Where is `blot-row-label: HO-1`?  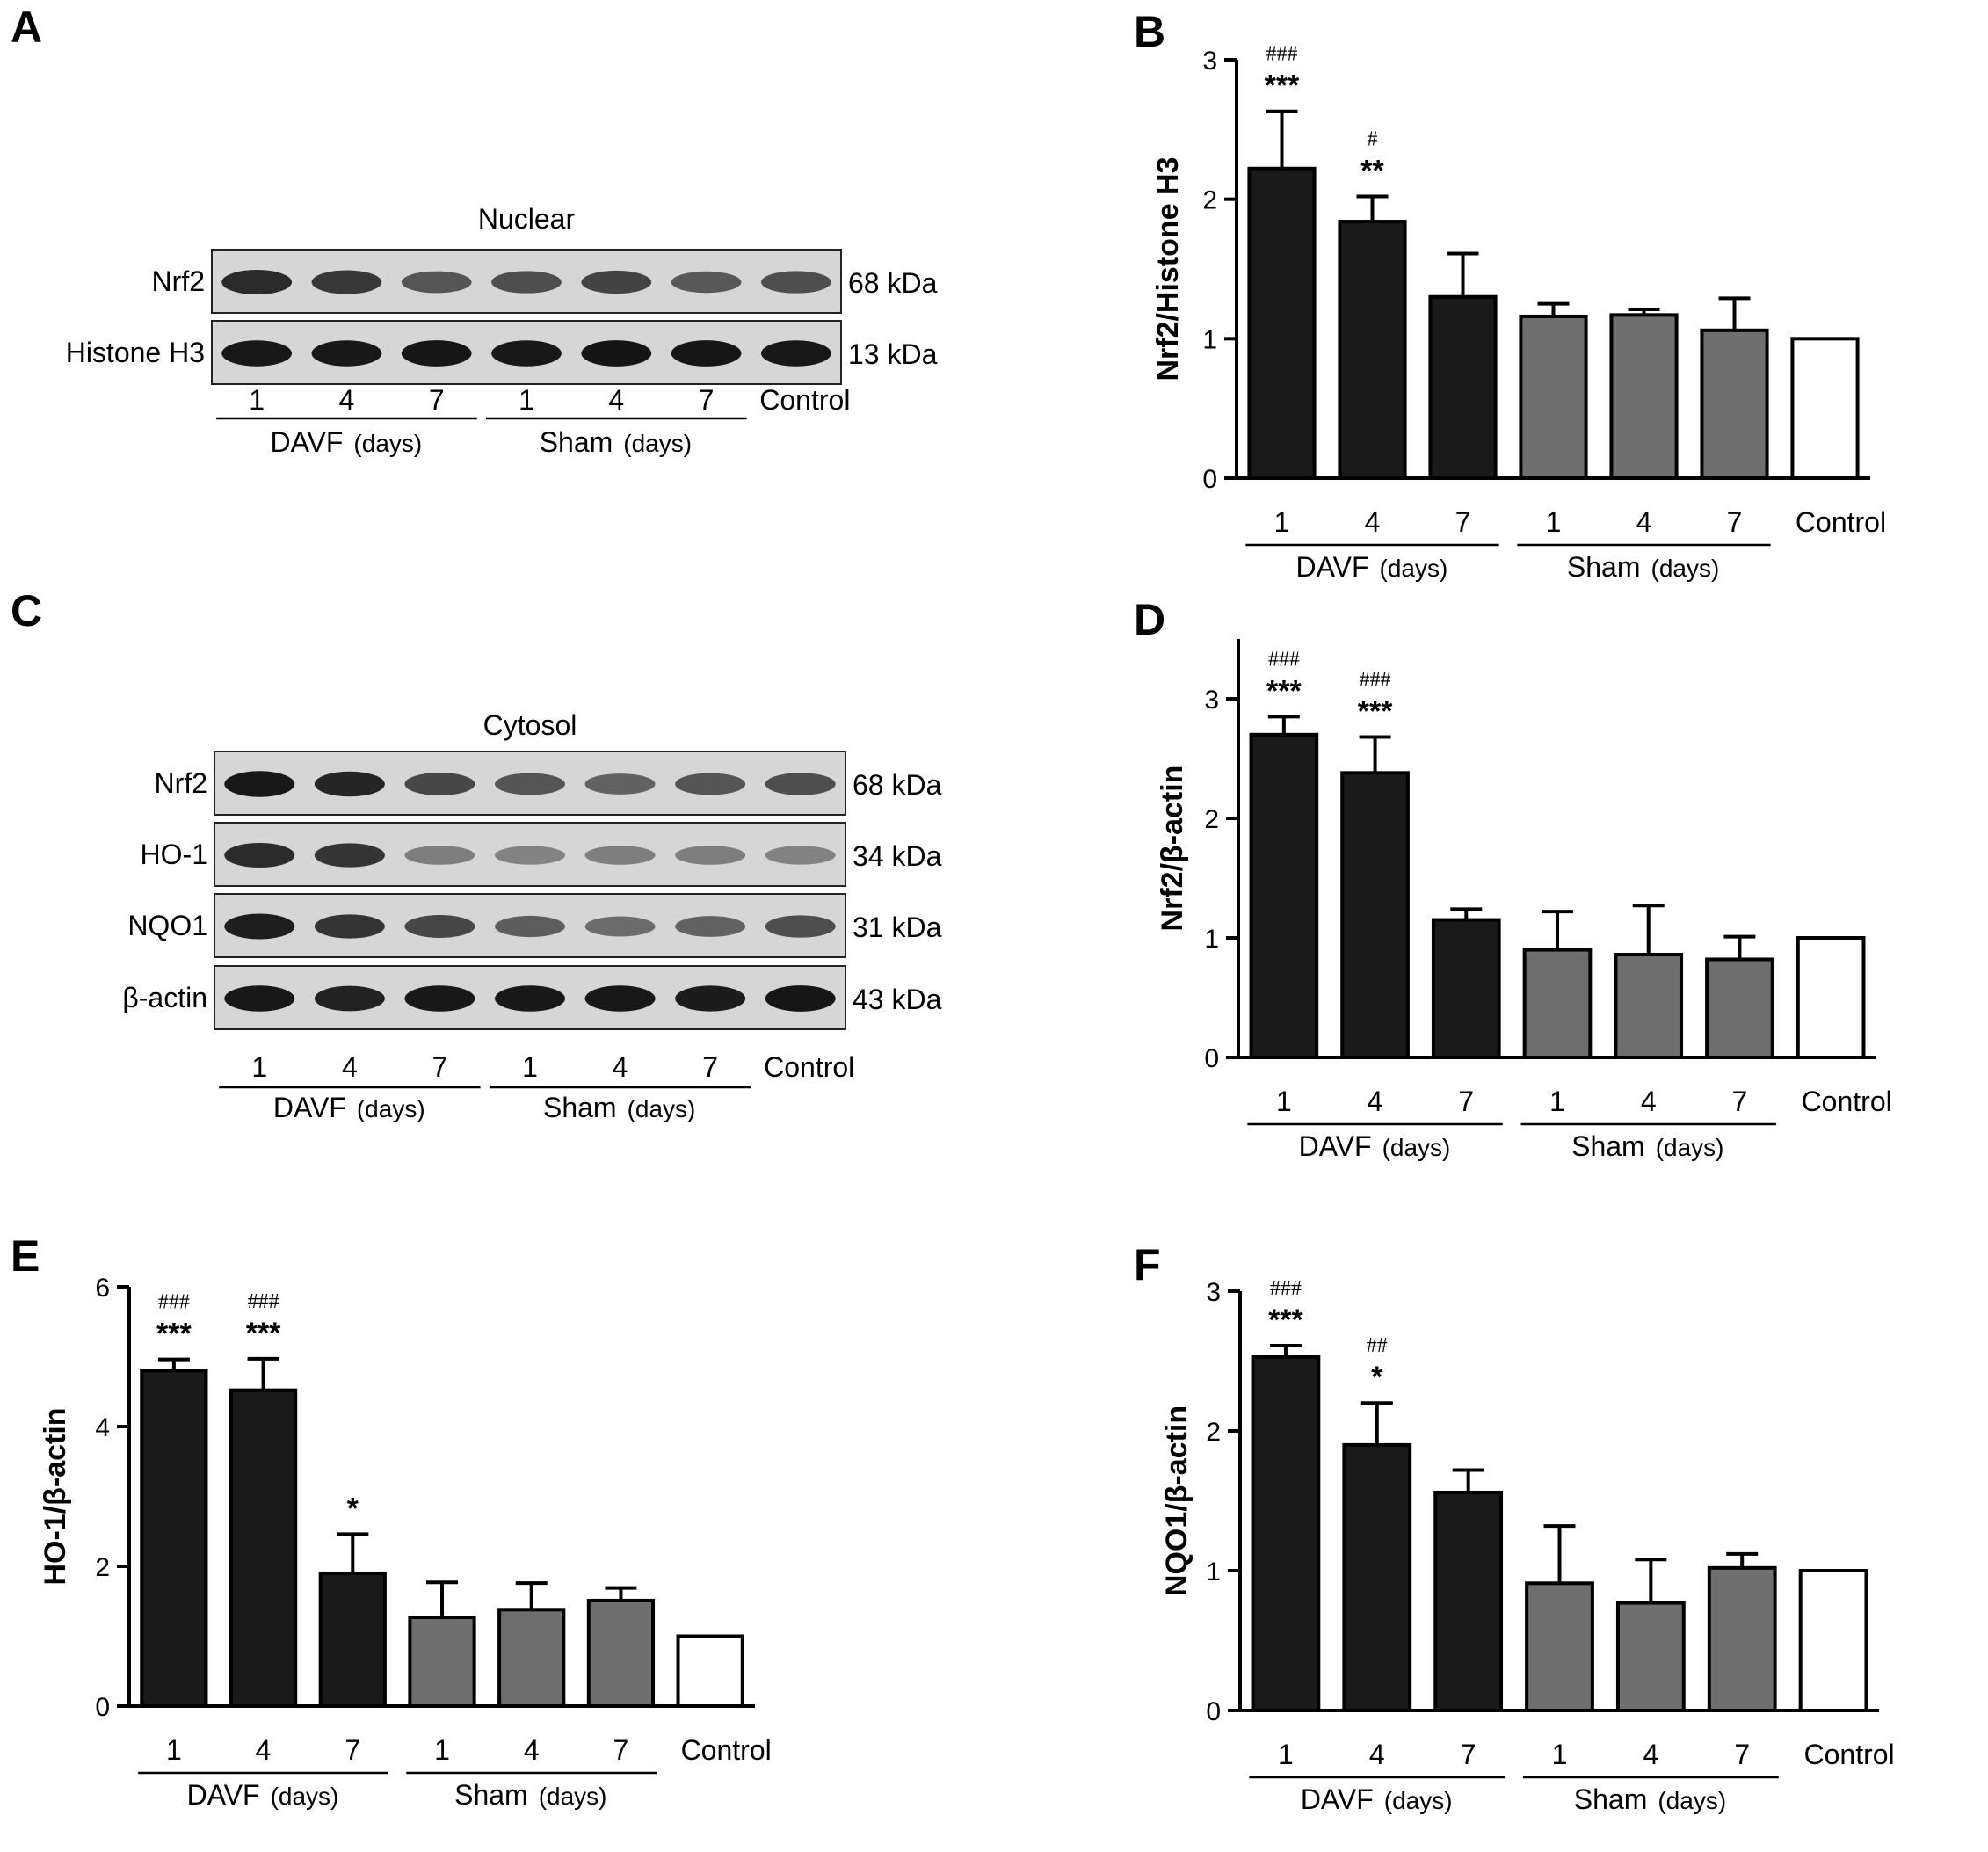 blot-row-label: HO-1 is located at coordinates (174, 854).